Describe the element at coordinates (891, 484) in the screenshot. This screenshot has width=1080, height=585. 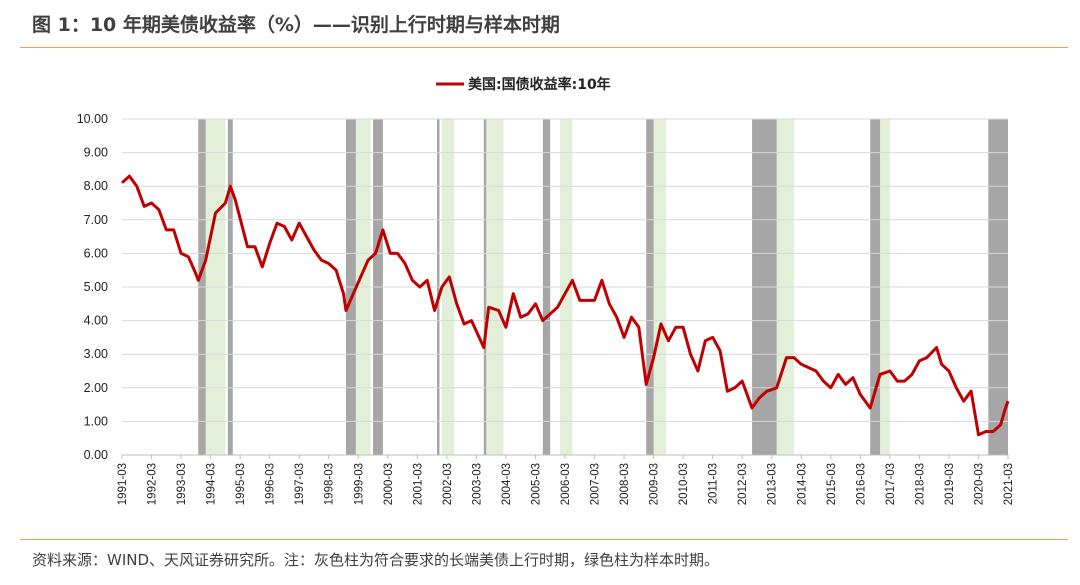
I see `x-tick-label: 2017-03` at that location.